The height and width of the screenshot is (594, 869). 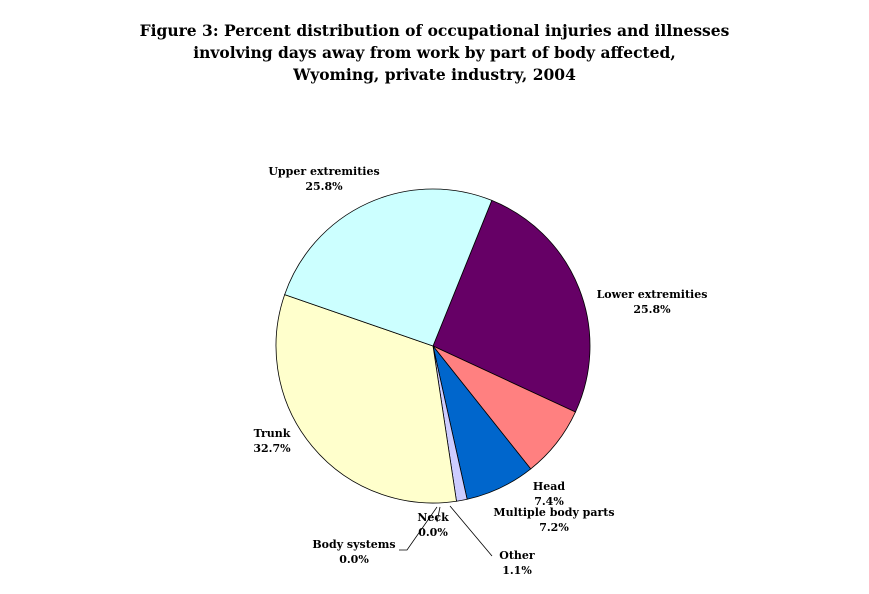 I want to click on slice-lower-extremities, so click(x=511, y=306).